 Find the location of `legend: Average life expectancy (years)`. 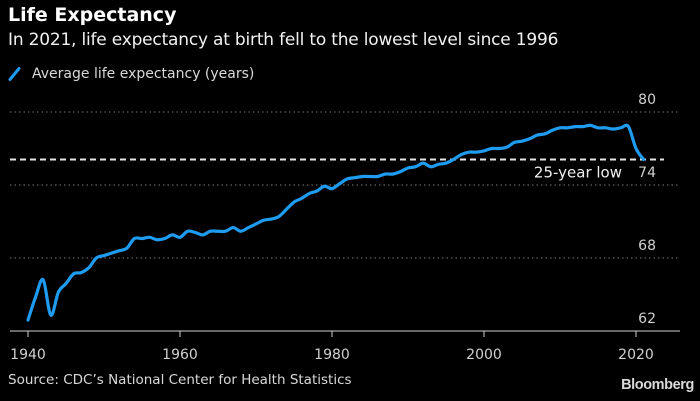

legend: Average life expectancy (years) is located at coordinates (131, 74).